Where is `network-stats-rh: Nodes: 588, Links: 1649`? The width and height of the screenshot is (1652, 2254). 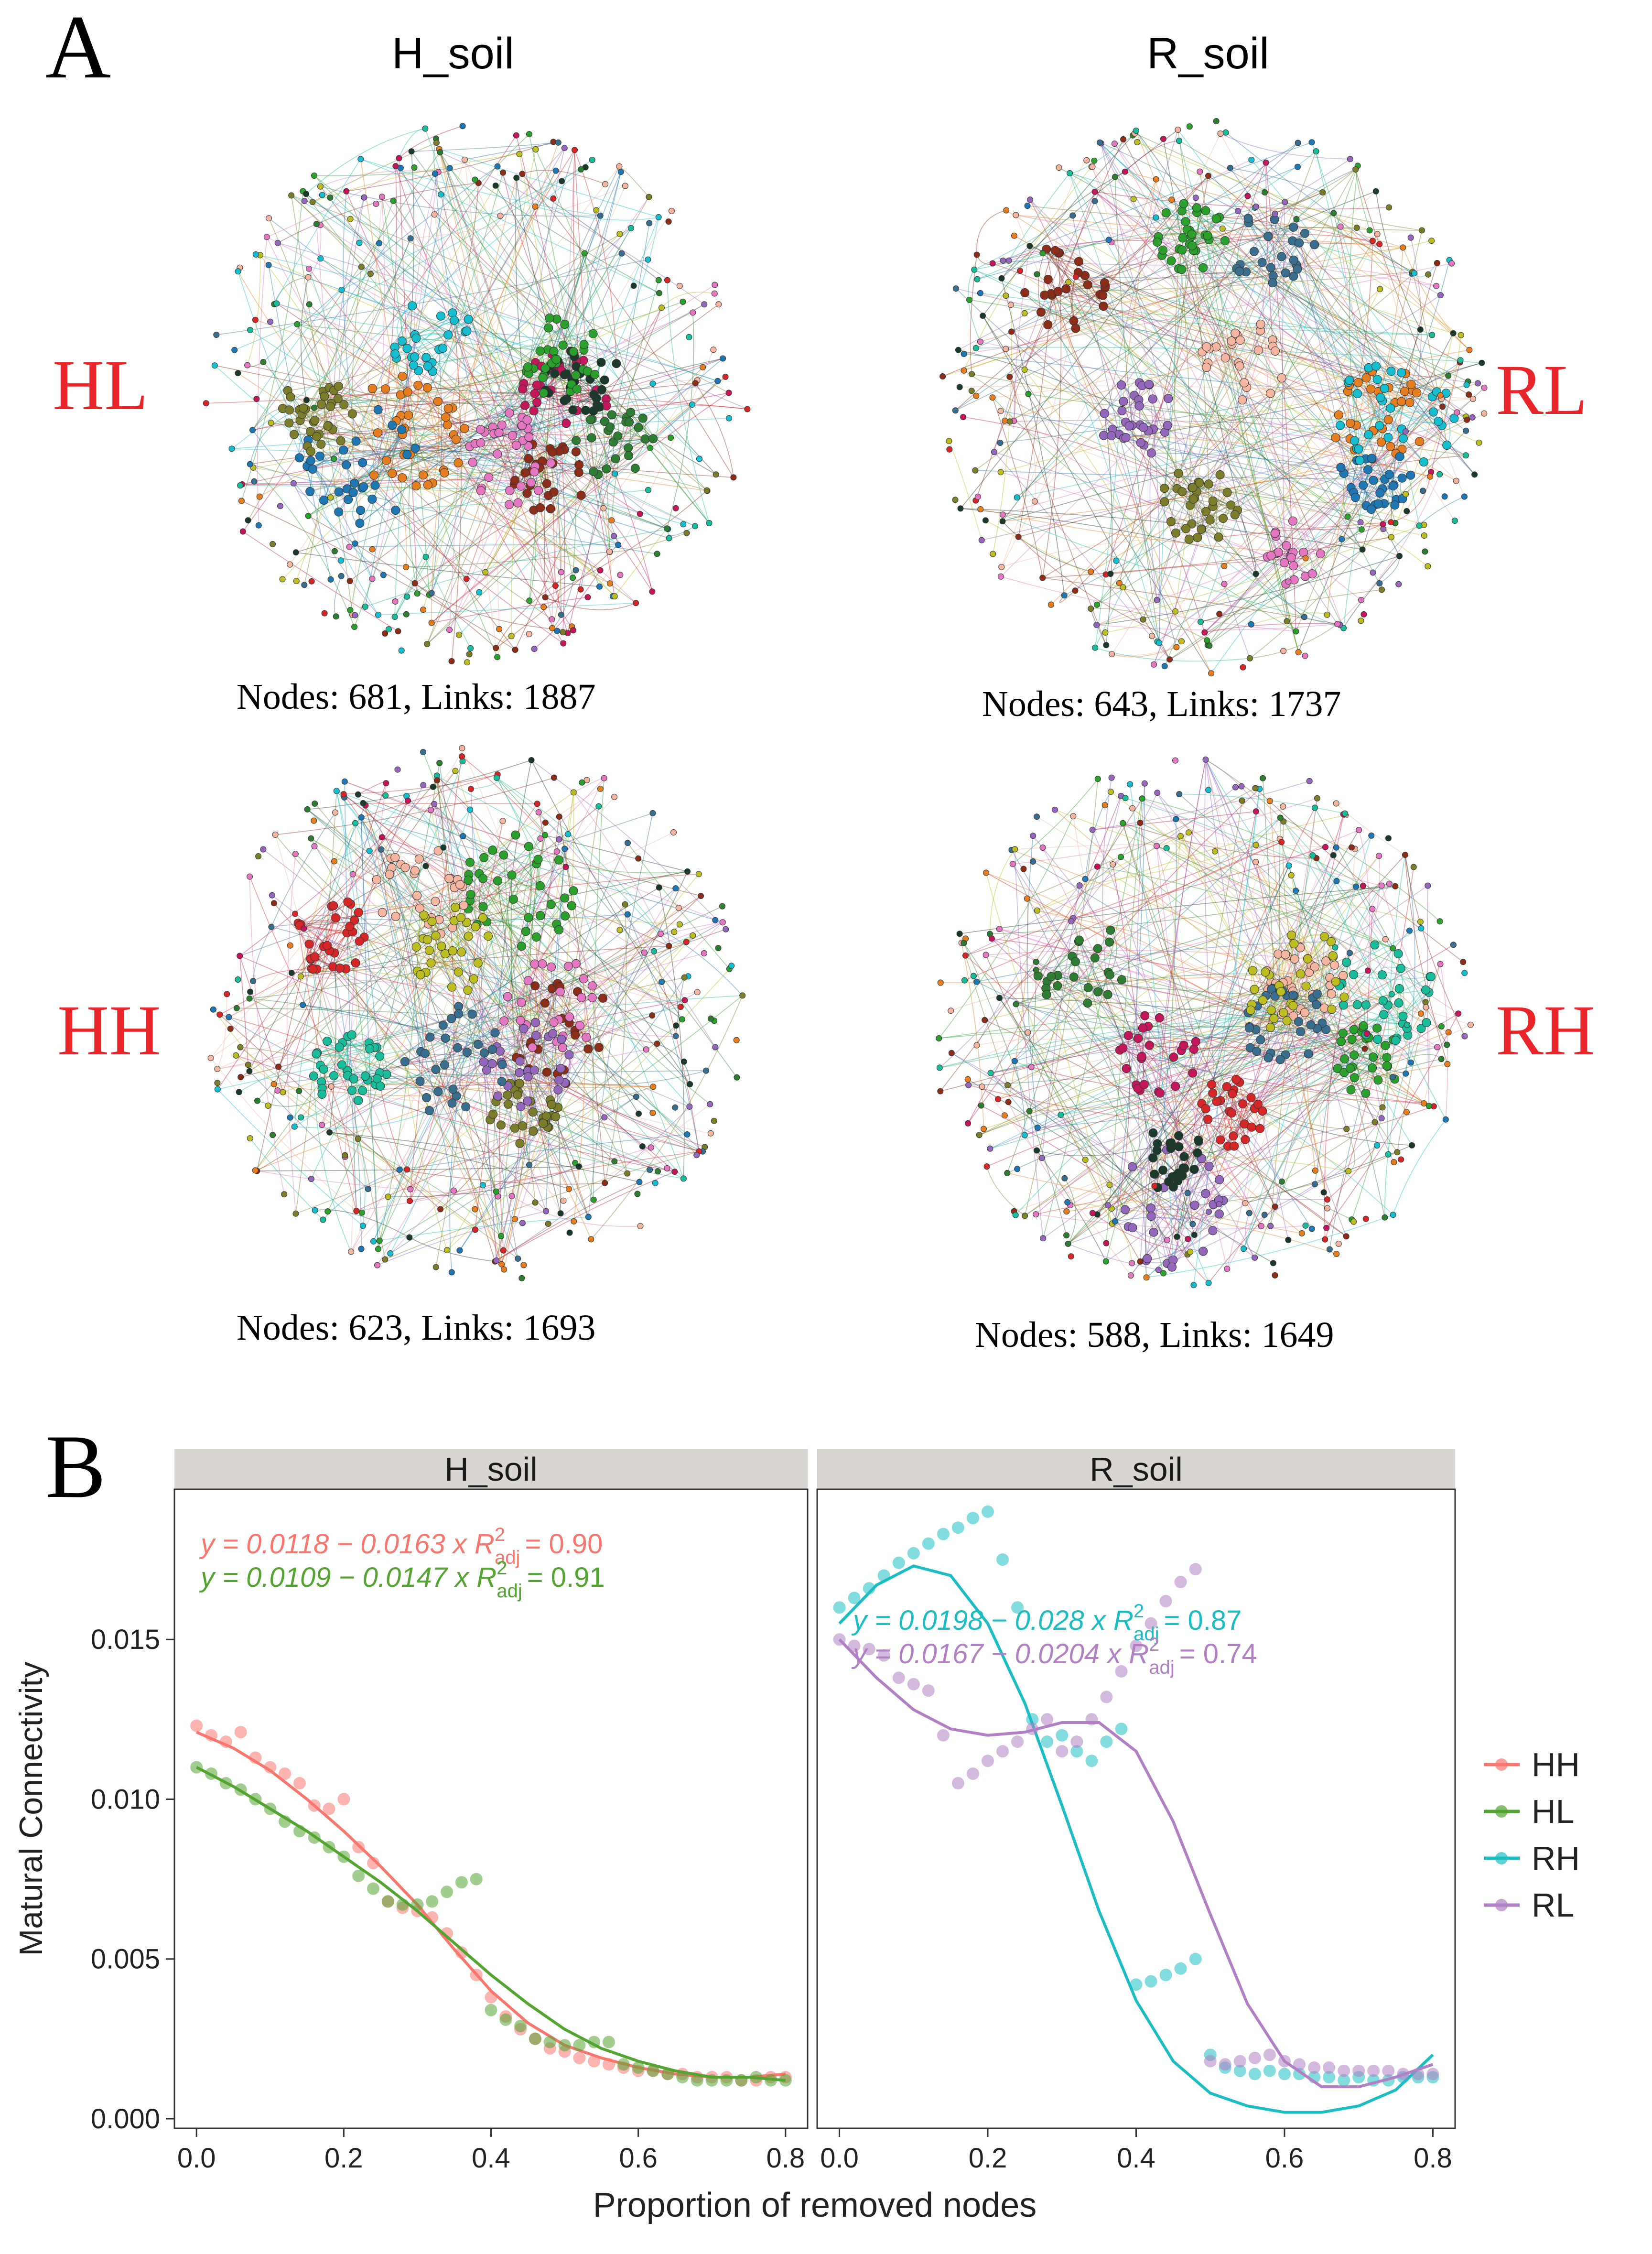
network-stats-rh: Nodes: 588, Links: 1649 is located at coordinates (1155, 1335).